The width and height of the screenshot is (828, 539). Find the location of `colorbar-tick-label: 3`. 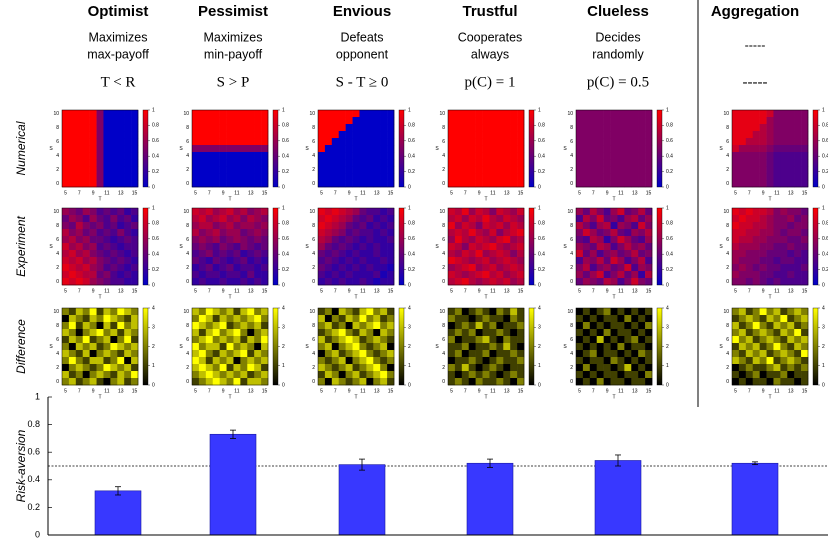

colorbar-tick-label: 3 is located at coordinates (283, 328).